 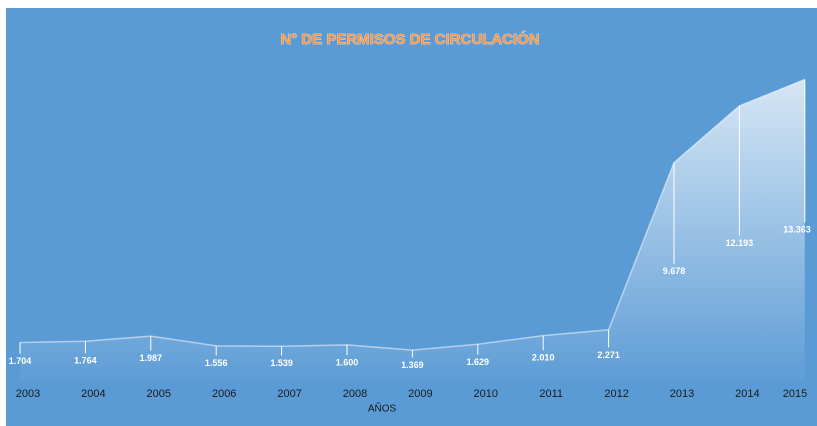 I want to click on value-label: 1.369, so click(x=412, y=365).